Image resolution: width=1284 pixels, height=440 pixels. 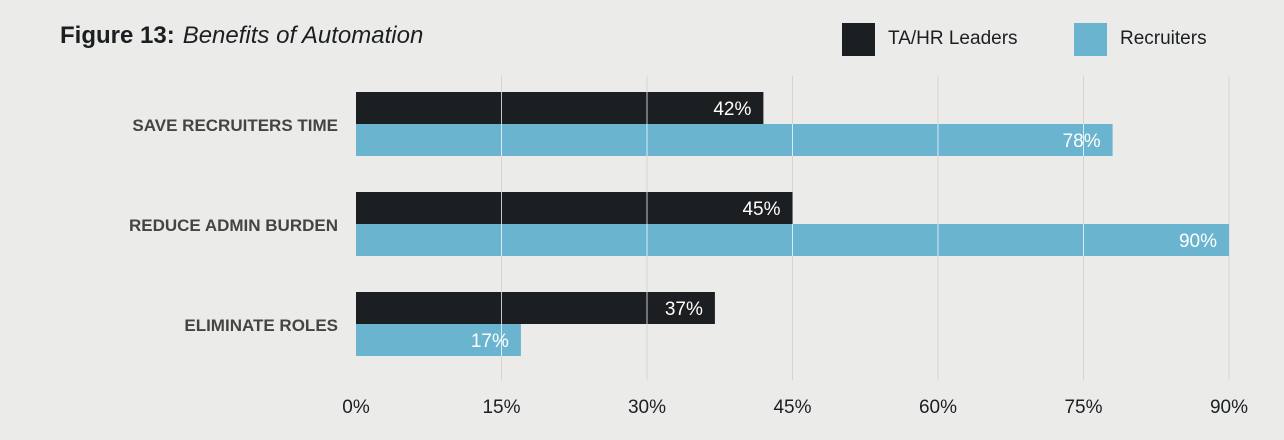 I want to click on data-label-recruiters-1: 90%, so click(x=1198, y=241).